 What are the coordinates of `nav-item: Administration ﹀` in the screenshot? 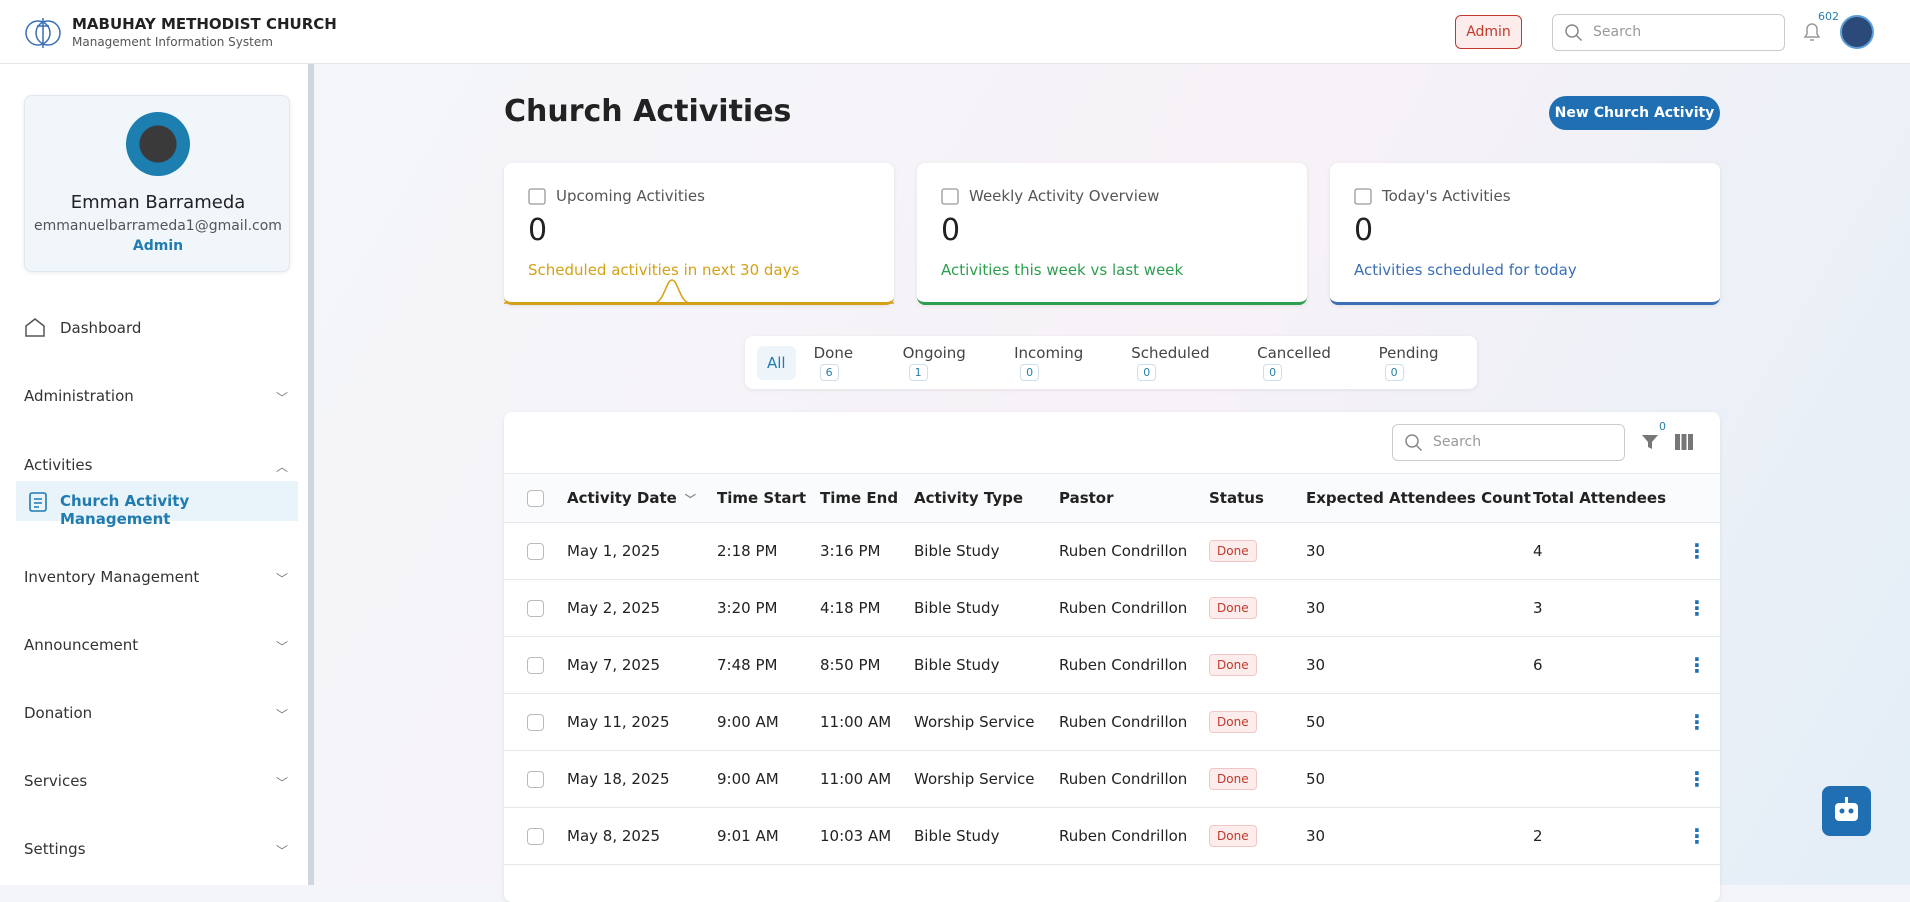 It's located at (156, 396).